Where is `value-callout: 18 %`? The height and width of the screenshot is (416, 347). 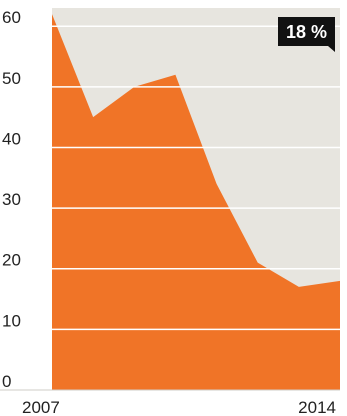
value-callout: 18 % is located at coordinates (306, 34).